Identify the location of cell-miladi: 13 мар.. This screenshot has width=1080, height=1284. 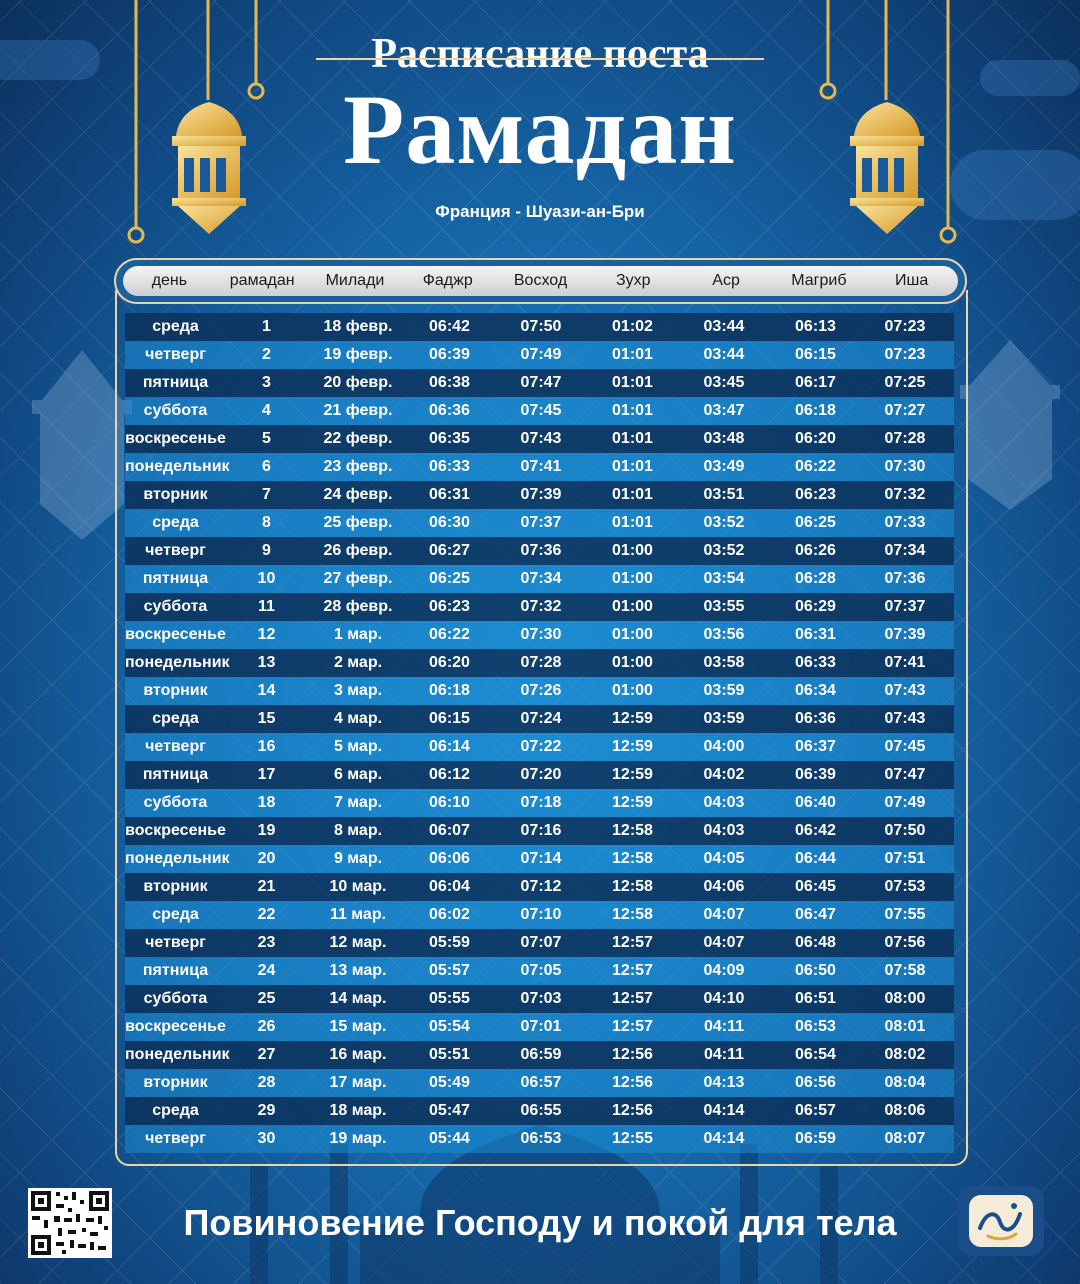
(358, 970).